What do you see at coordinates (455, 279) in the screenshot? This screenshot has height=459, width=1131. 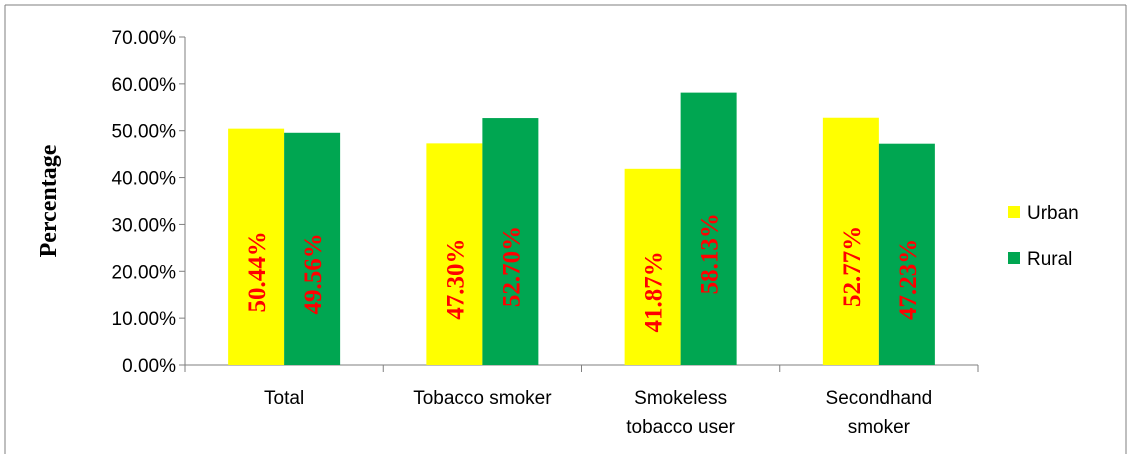 I see `data-label-urban-1: 47.30%` at bounding box center [455, 279].